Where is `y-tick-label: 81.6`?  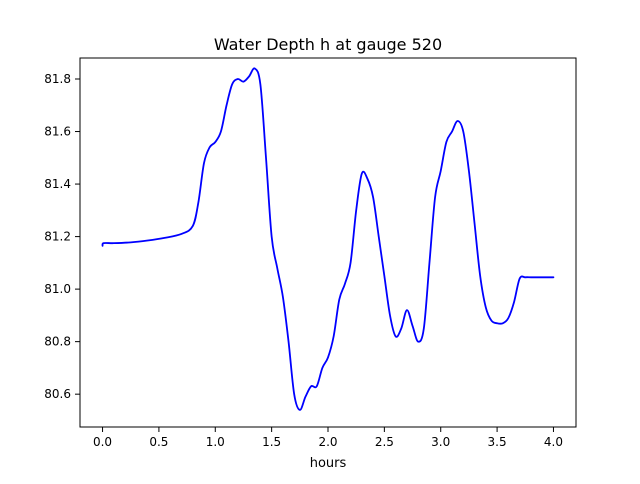 y-tick-label: 81.6 is located at coordinates (57, 132).